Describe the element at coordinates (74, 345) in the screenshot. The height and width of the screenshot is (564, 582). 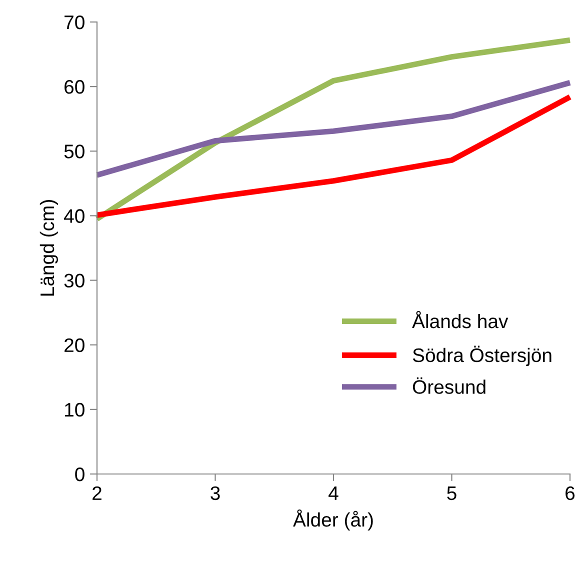
I see `y-tick-label: 20` at that location.